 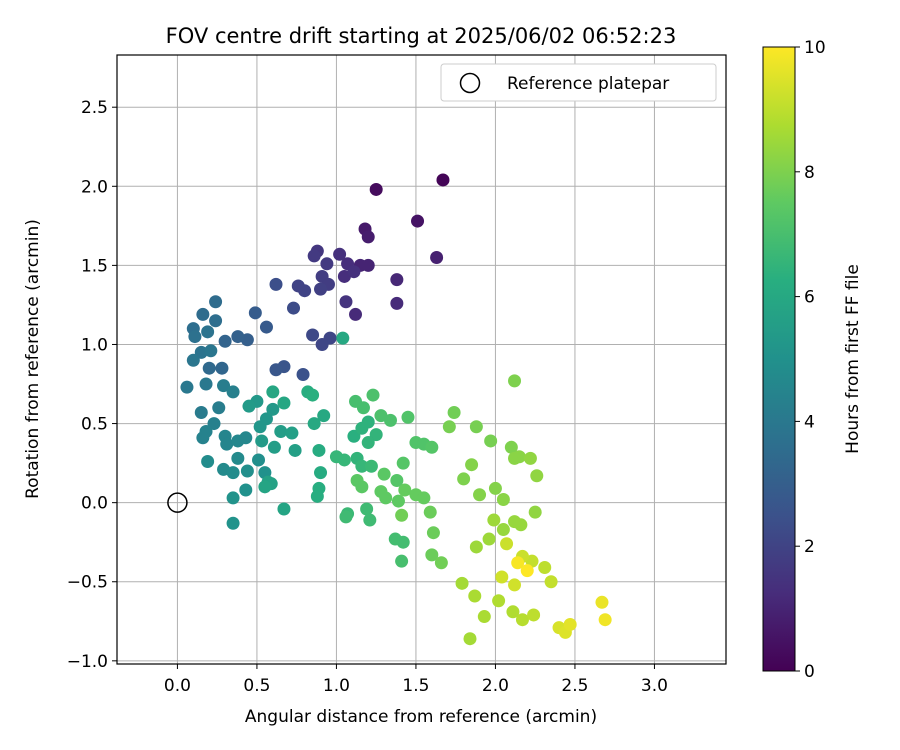 What do you see at coordinates (809, 298) in the screenshot?
I see `colorbar-tick-label: 6` at bounding box center [809, 298].